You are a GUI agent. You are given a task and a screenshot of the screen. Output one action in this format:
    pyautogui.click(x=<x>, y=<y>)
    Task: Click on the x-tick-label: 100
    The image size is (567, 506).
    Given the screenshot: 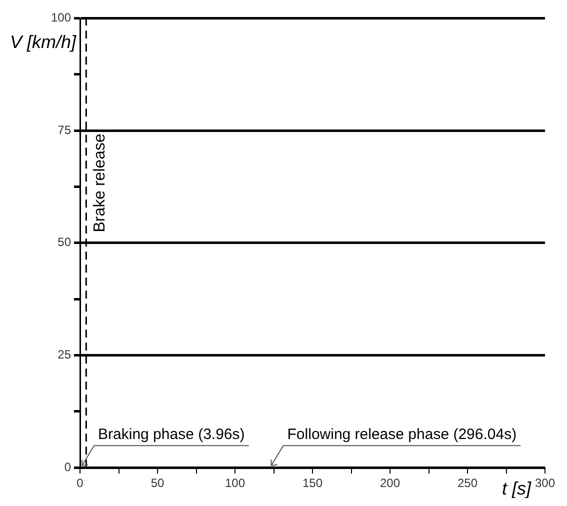 What is the action you would take?
    pyautogui.click(x=235, y=483)
    